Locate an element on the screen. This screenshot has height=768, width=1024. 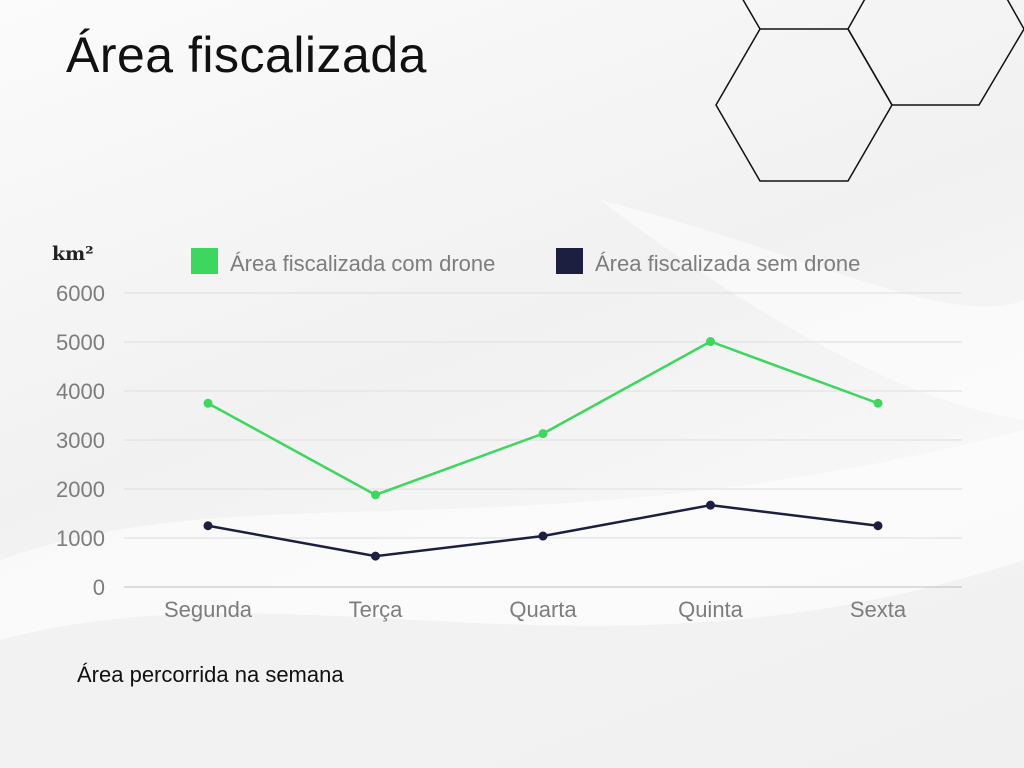
x-tick-label: Quinta is located at coordinates (711, 609).